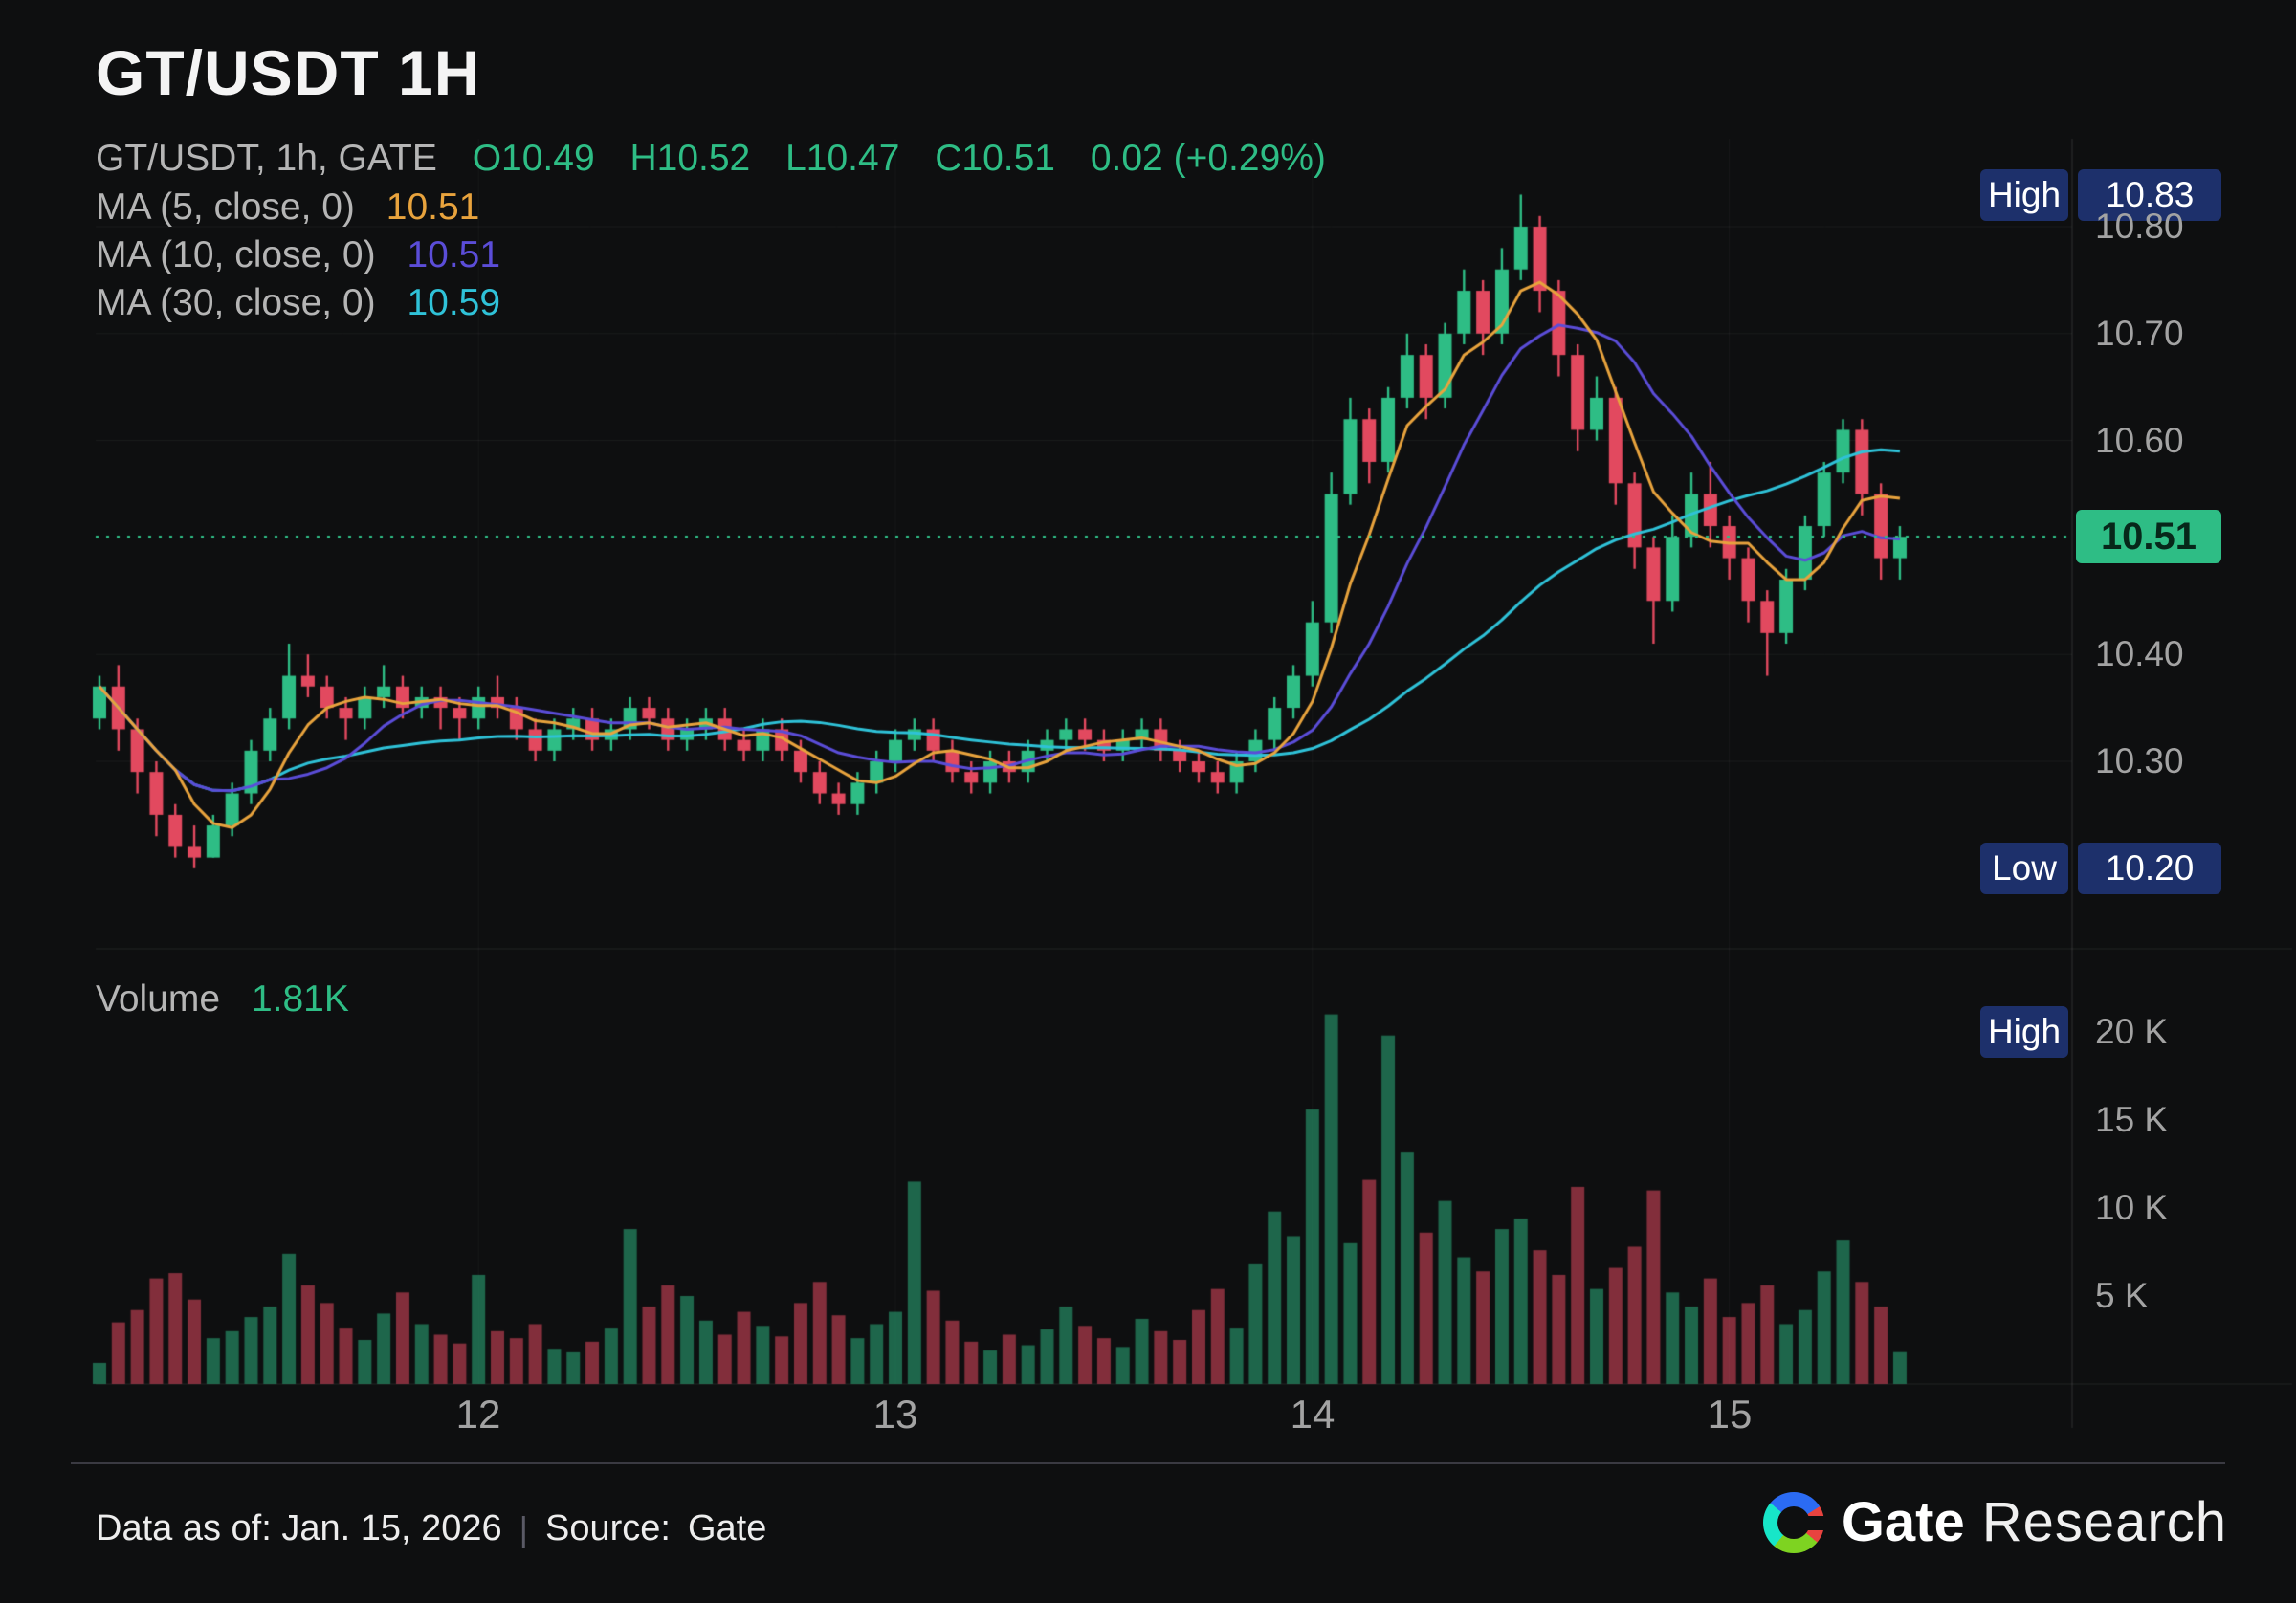  Describe the element at coordinates (236, 254) in the screenshot. I see `ma10-label: MA (10, close, 0)` at that location.